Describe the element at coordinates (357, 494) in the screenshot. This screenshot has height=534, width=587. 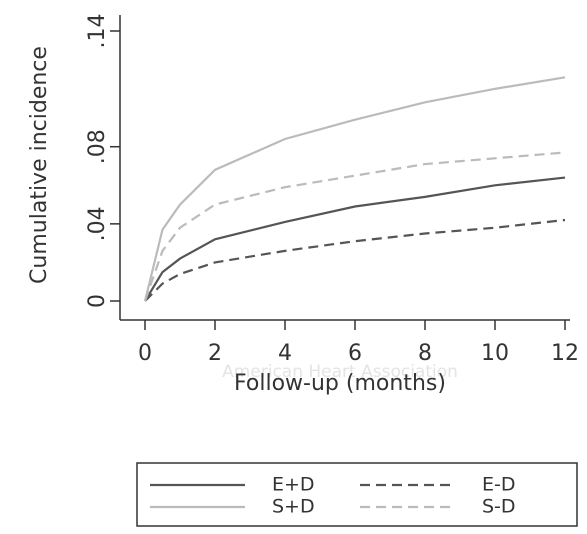
I see `legend-box` at that location.